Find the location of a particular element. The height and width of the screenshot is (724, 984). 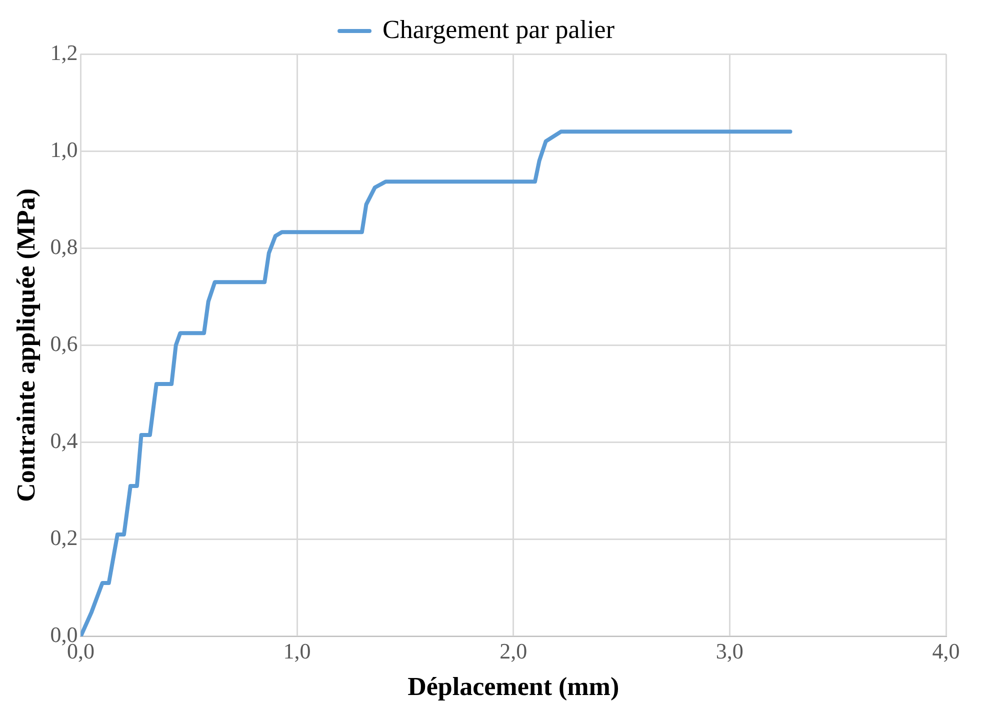

y-tick-label: 0,2 is located at coordinates (64, 537).